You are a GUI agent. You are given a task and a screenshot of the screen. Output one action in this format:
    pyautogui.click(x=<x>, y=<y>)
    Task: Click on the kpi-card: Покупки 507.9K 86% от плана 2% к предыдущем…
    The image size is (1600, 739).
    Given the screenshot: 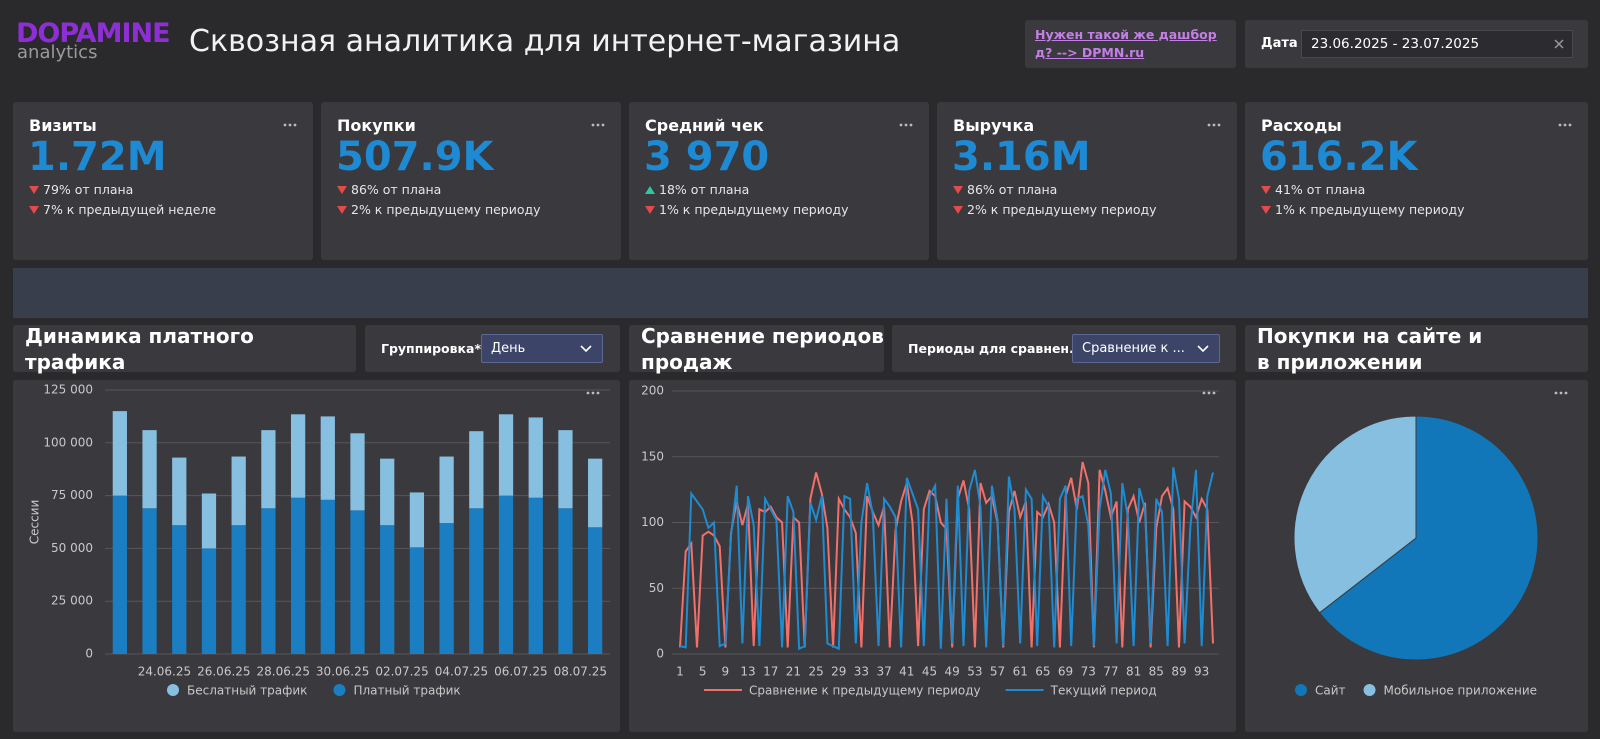 What is the action you would take?
    pyautogui.click(x=471, y=181)
    